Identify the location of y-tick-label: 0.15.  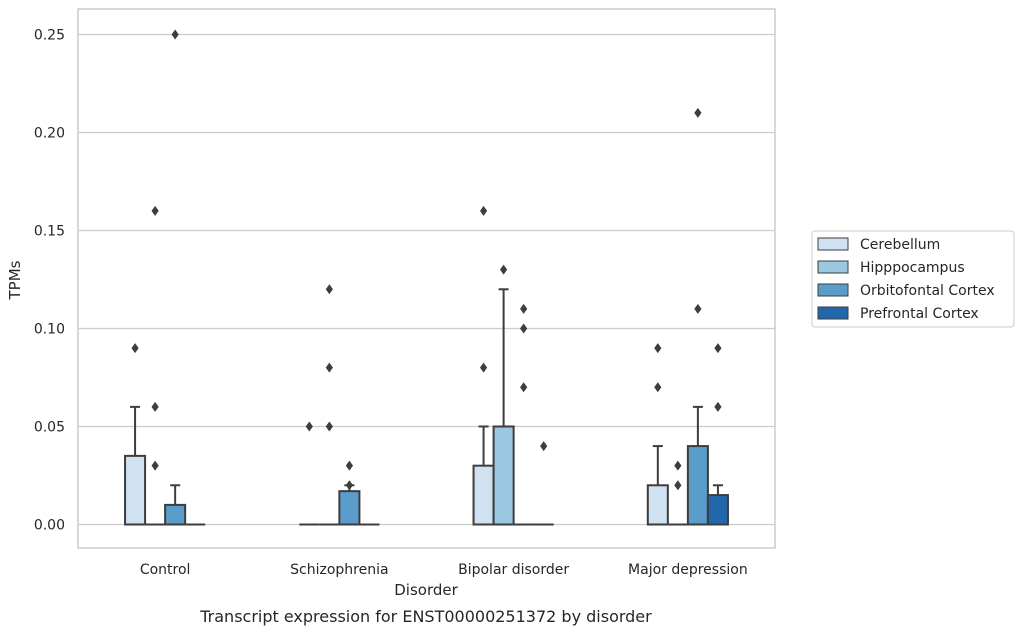
(49, 231).